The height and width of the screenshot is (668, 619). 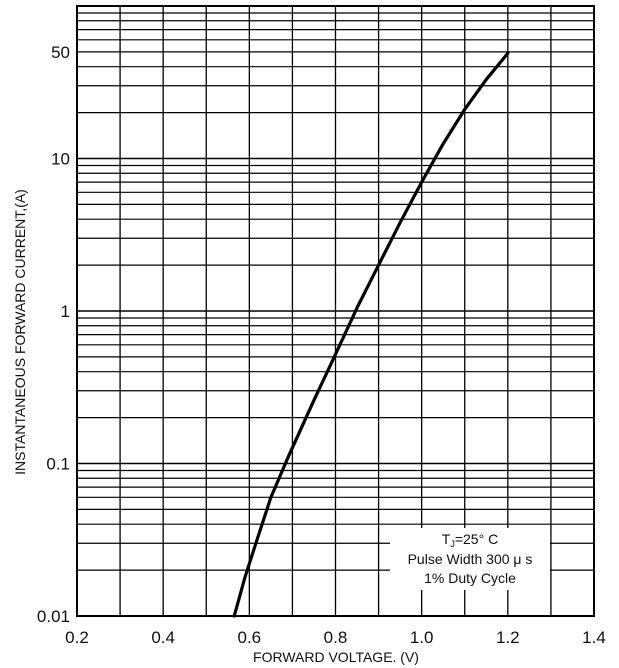 I want to click on annotation-pulse-width: Pulse Width 300 μ s, so click(x=470, y=559).